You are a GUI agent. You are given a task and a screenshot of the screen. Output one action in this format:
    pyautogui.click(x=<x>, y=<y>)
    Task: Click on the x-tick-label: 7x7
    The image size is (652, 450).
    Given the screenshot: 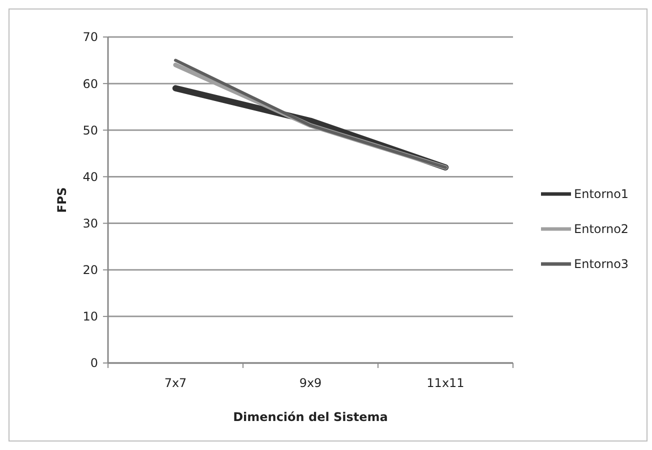 What is the action you would take?
    pyautogui.click(x=175, y=383)
    